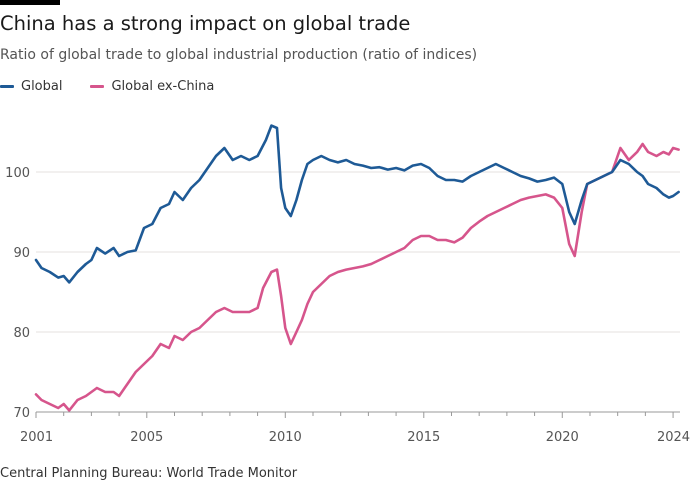 The image size is (700, 500). Describe the element at coordinates (21, 413) in the screenshot. I see `y-tick-label-70: 70` at that location.